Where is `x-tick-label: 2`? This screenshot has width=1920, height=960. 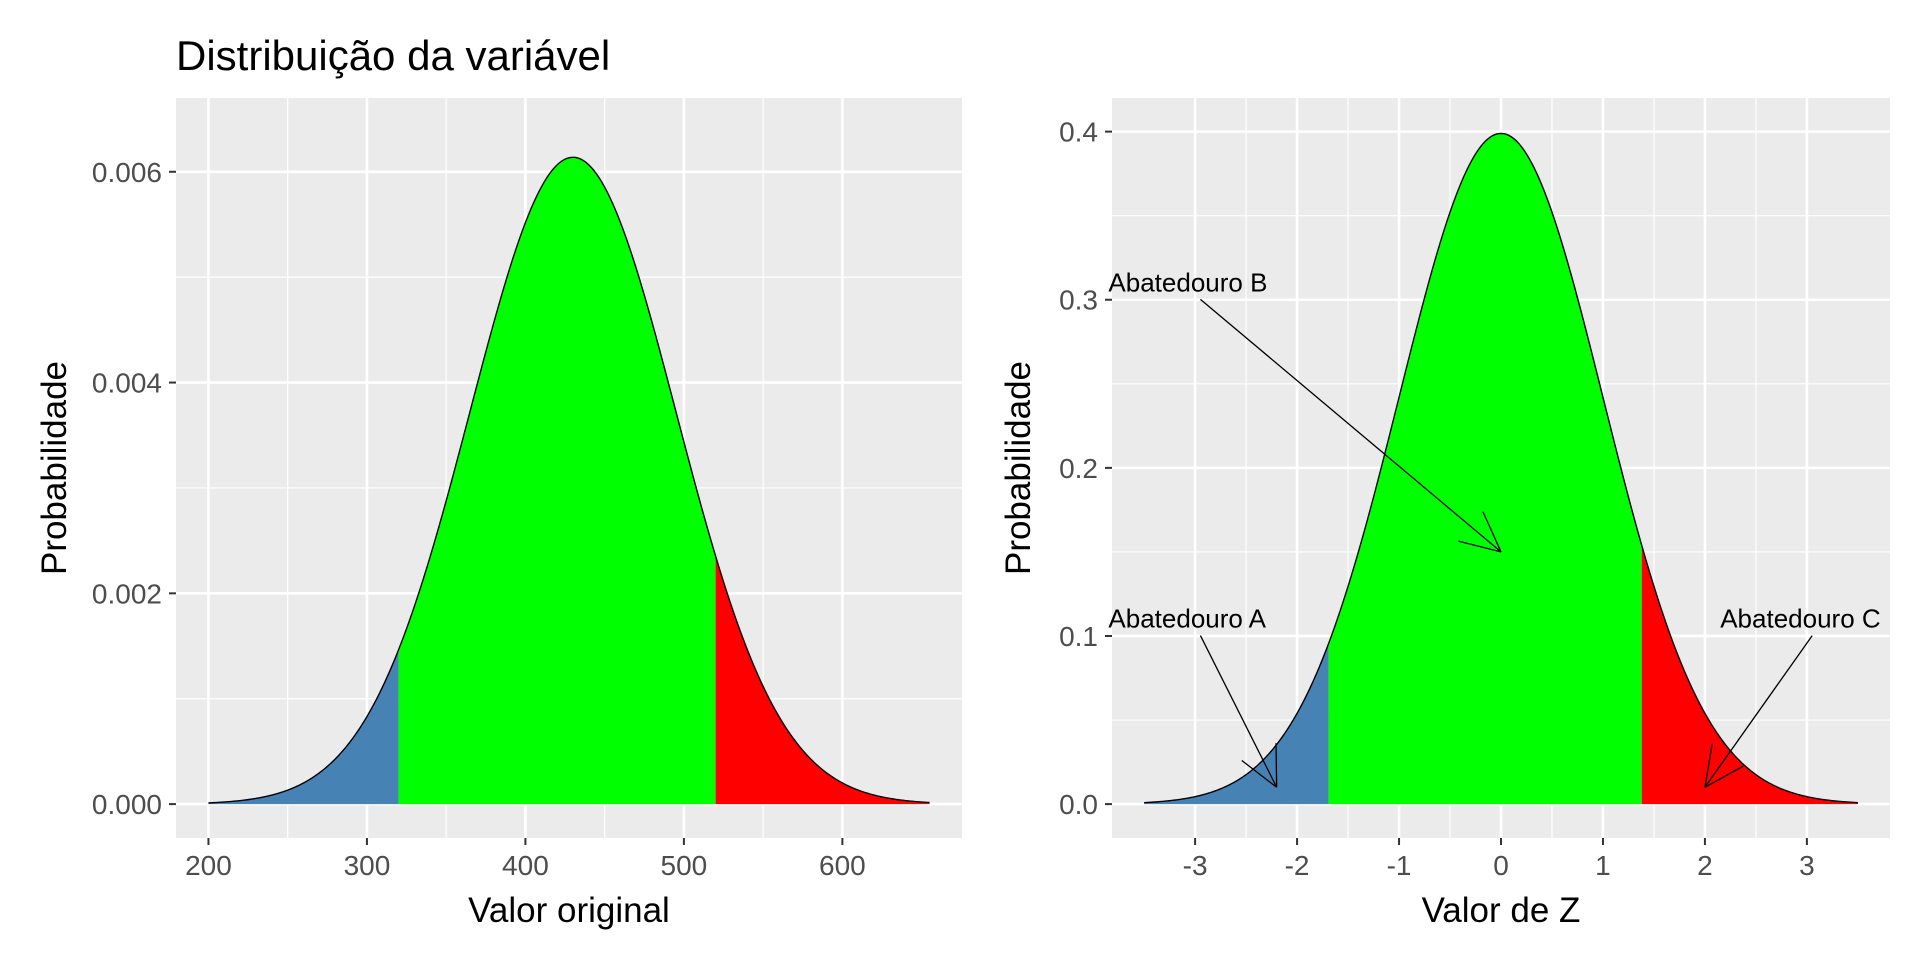 x-tick-label: 2 is located at coordinates (1705, 865).